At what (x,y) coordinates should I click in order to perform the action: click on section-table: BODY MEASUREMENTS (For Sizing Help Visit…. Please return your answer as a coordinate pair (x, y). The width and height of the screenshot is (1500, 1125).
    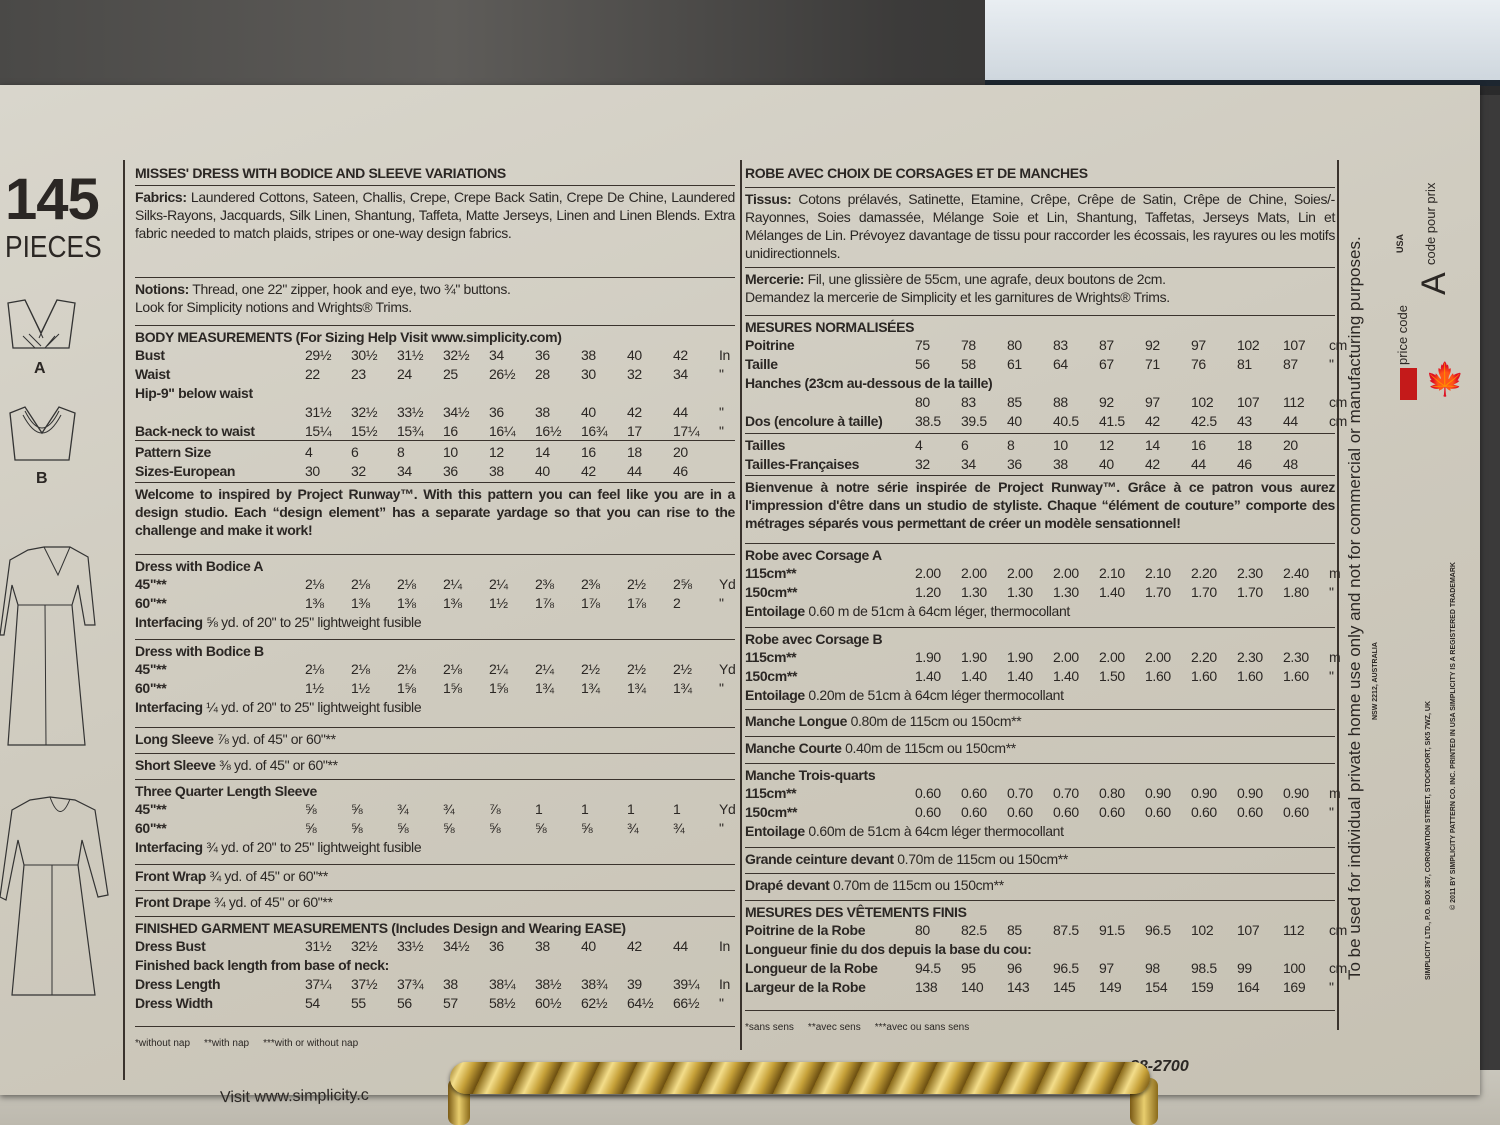
    Looking at the image, I should click on (435, 383).